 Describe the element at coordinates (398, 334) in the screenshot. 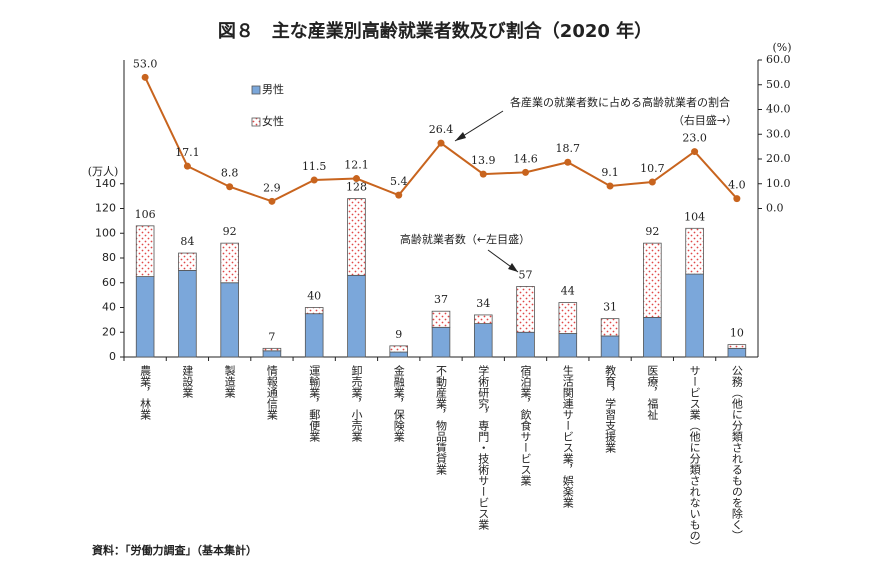

I see `total-label: 9` at that location.